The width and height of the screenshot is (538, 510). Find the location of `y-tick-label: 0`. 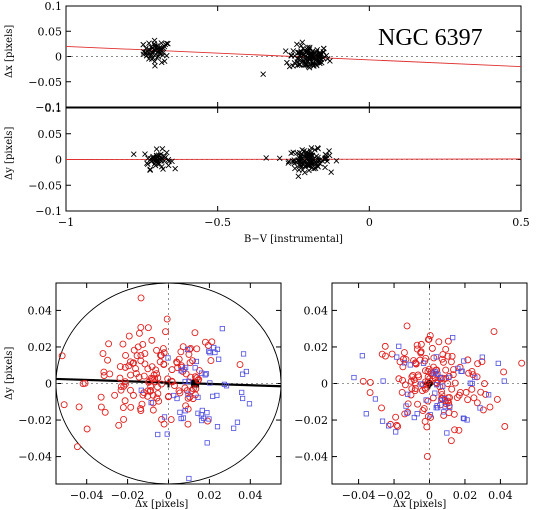

y-tick-label: 0 is located at coordinates (48, 384).